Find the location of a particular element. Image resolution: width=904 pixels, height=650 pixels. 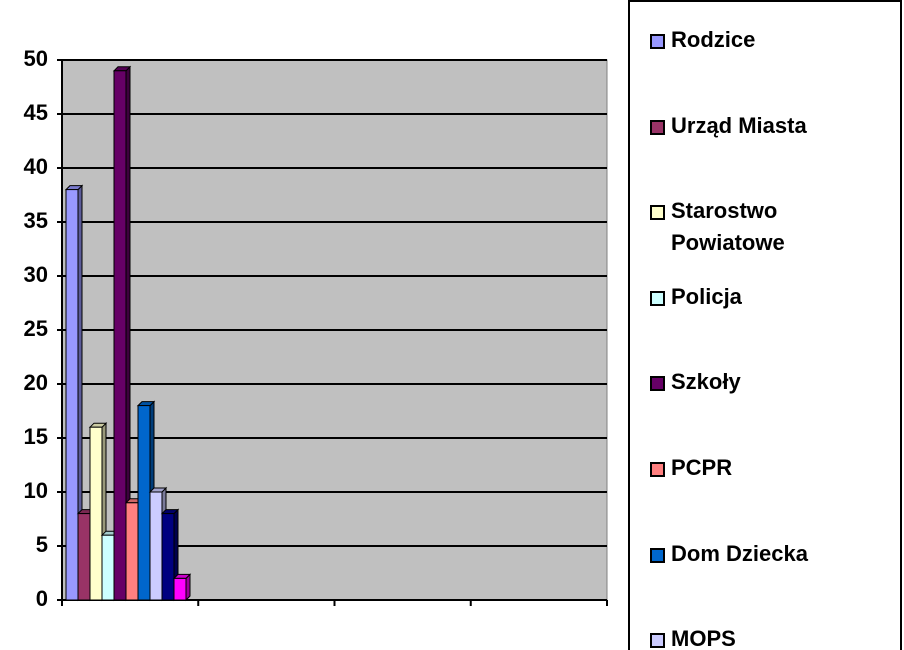

legend-label: Policja is located at coordinates (706, 296).